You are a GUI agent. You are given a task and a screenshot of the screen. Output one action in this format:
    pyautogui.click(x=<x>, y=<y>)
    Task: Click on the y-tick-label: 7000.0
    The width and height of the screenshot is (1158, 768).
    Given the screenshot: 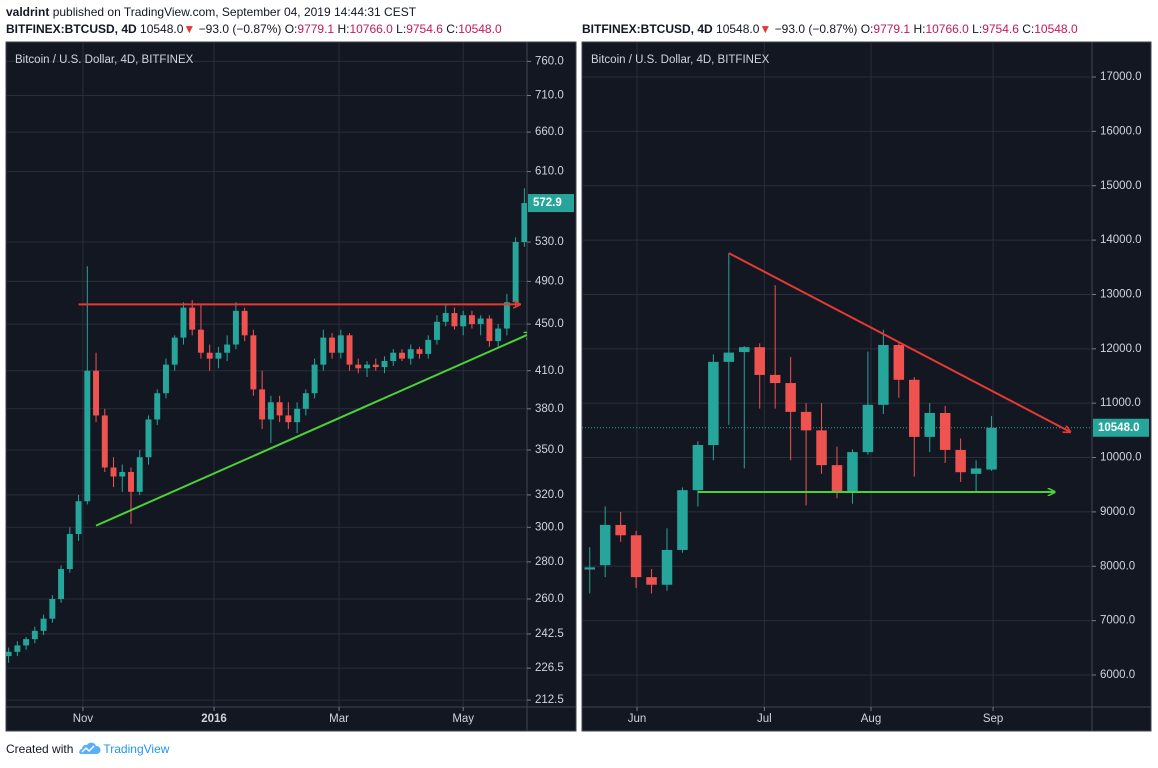 What is the action you would take?
    pyautogui.click(x=1117, y=621)
    